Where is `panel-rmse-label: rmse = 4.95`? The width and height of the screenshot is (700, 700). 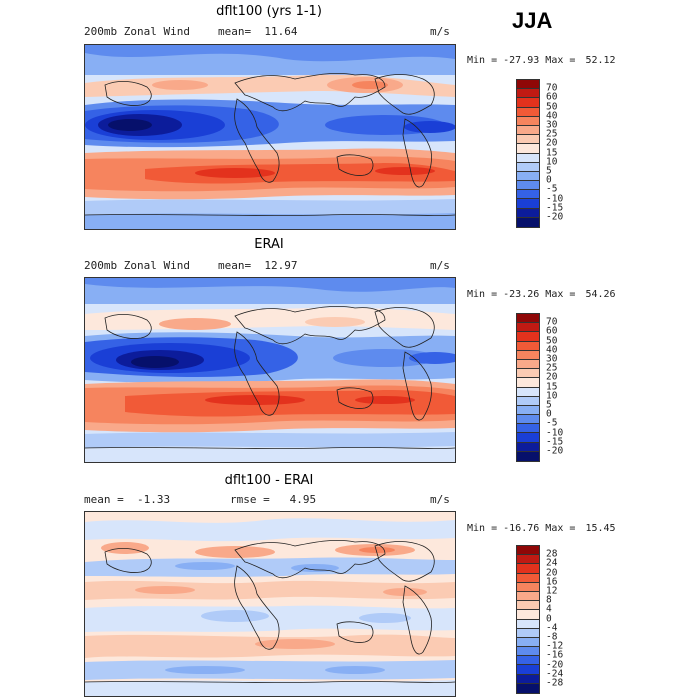
panel-rmse-label: rmse = 4.95 is located at coordinates (273, 499).